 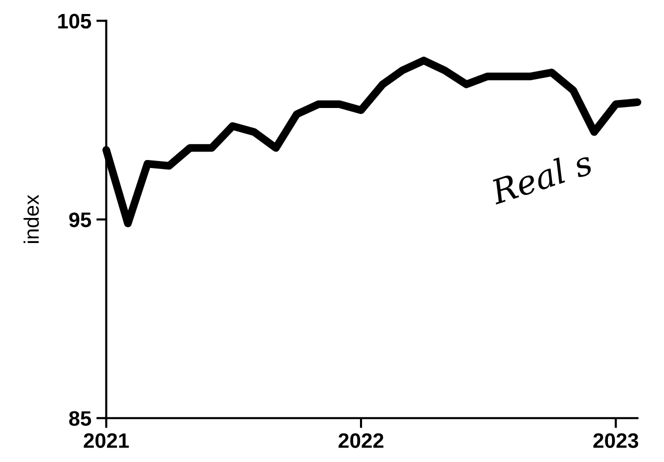 What do you see at coordinates (31, 218) in the screenshot?
I see `y-axis-title: index` at bounding box center [31, 218].